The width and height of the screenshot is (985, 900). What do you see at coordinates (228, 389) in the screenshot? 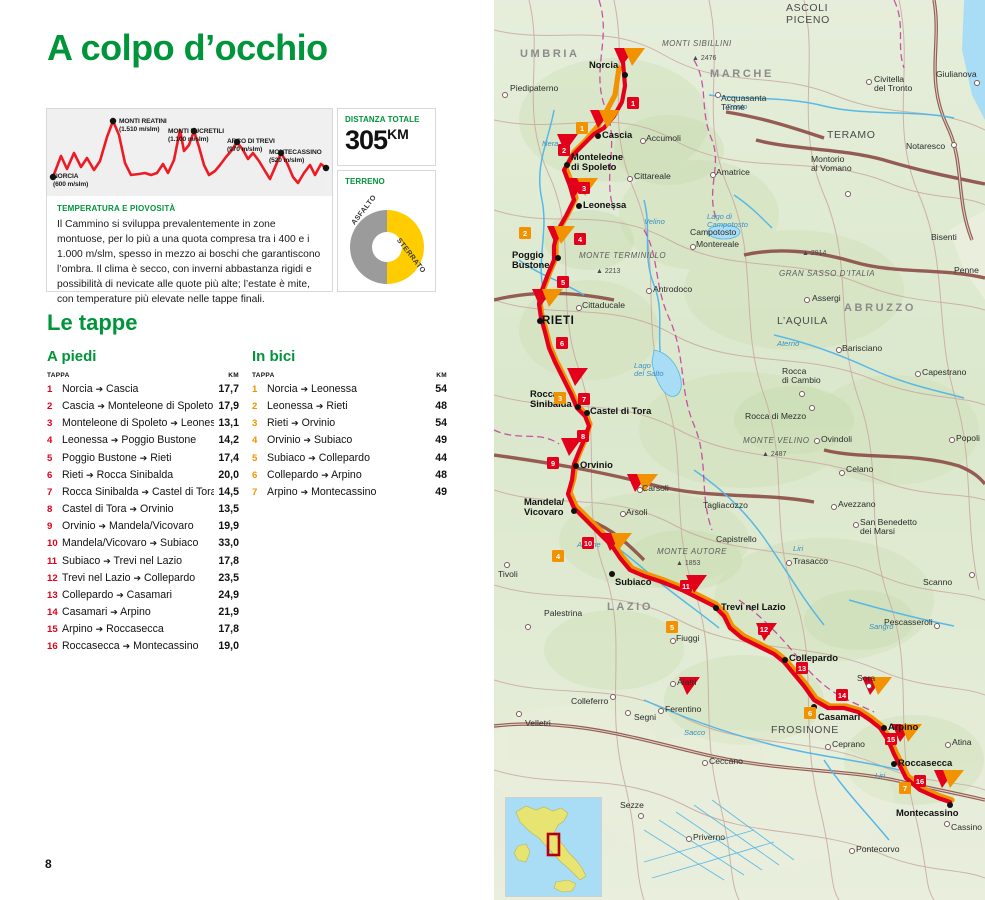
I see `stage-km: 17,7` at bounding box center [228, 389].